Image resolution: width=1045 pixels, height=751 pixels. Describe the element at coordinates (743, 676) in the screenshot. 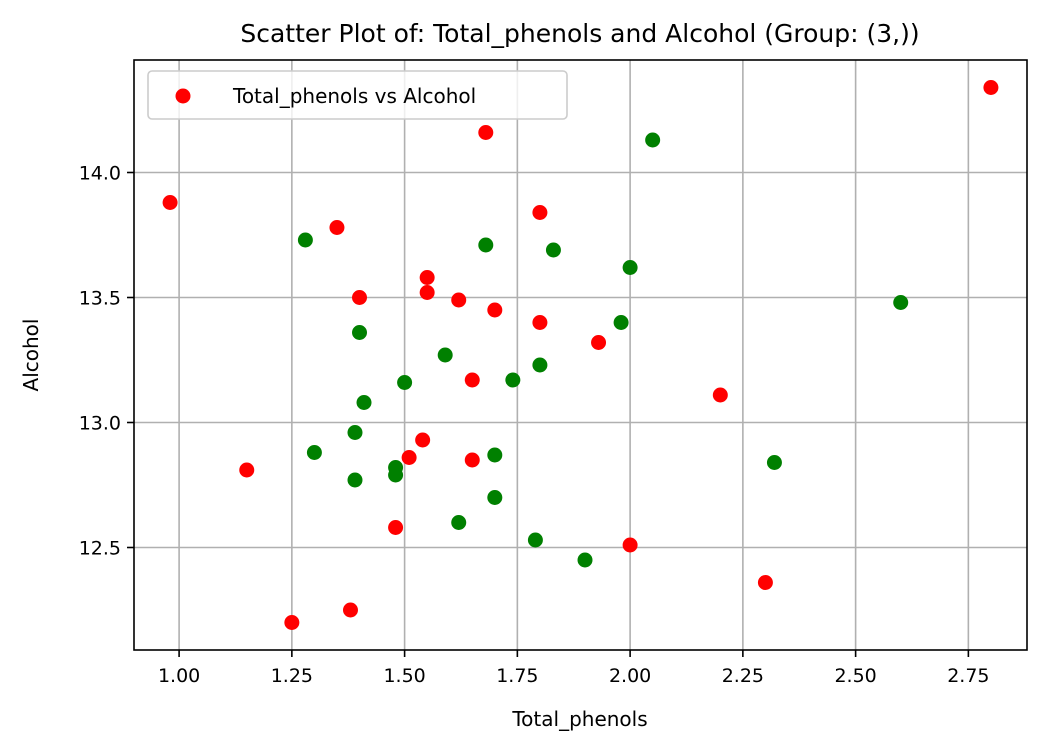

I see `x-tick-label: 2.25` at that location.